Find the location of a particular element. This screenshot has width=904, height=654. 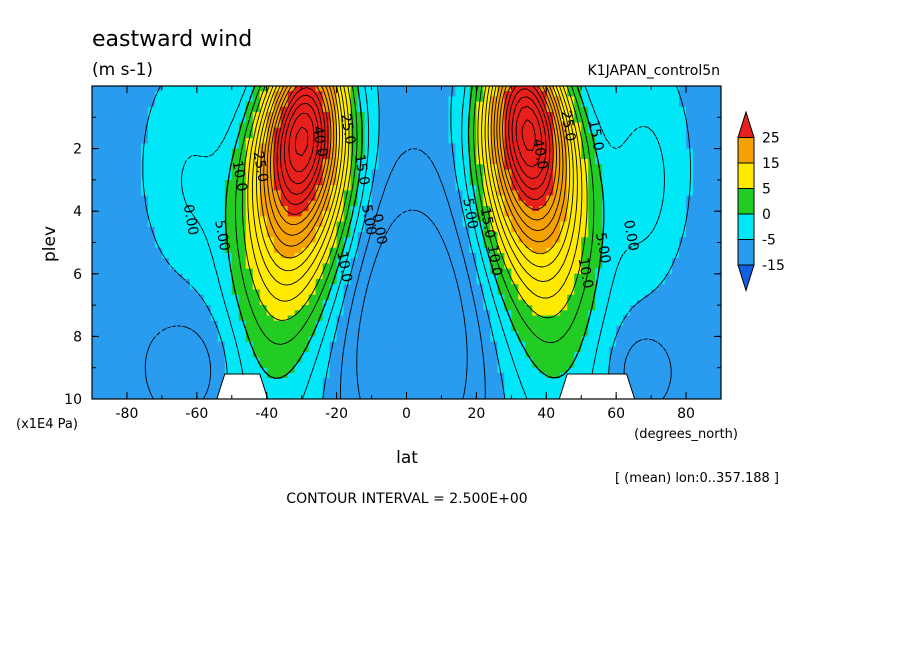

y-axis-title: plev is located at coordinates (50, 244).